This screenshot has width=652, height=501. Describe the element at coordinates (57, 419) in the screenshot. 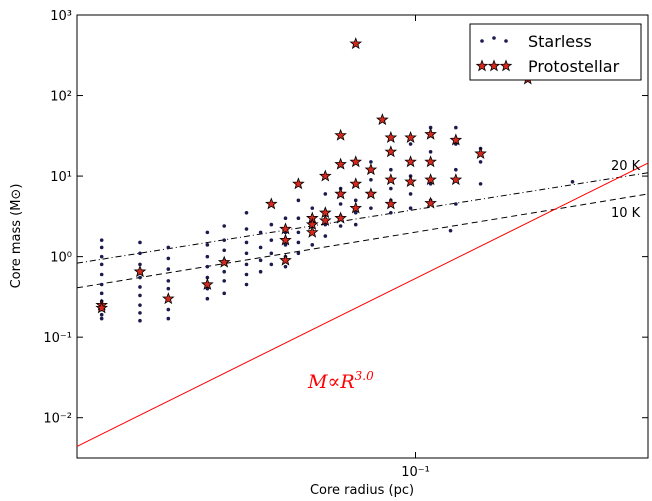

I see `y-tick-label: 10⁻²` at that location.